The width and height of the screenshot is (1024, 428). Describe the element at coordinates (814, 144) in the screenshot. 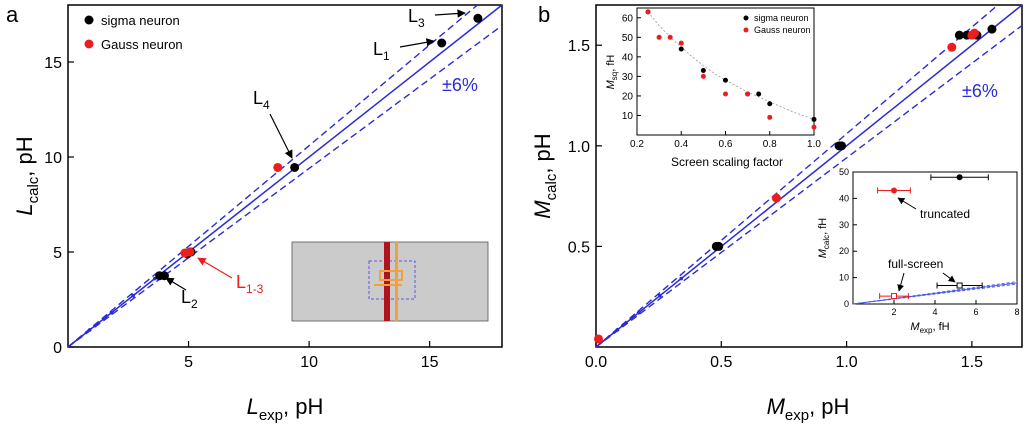

I see `inset-top-xtick-label: 1.0` at that location.